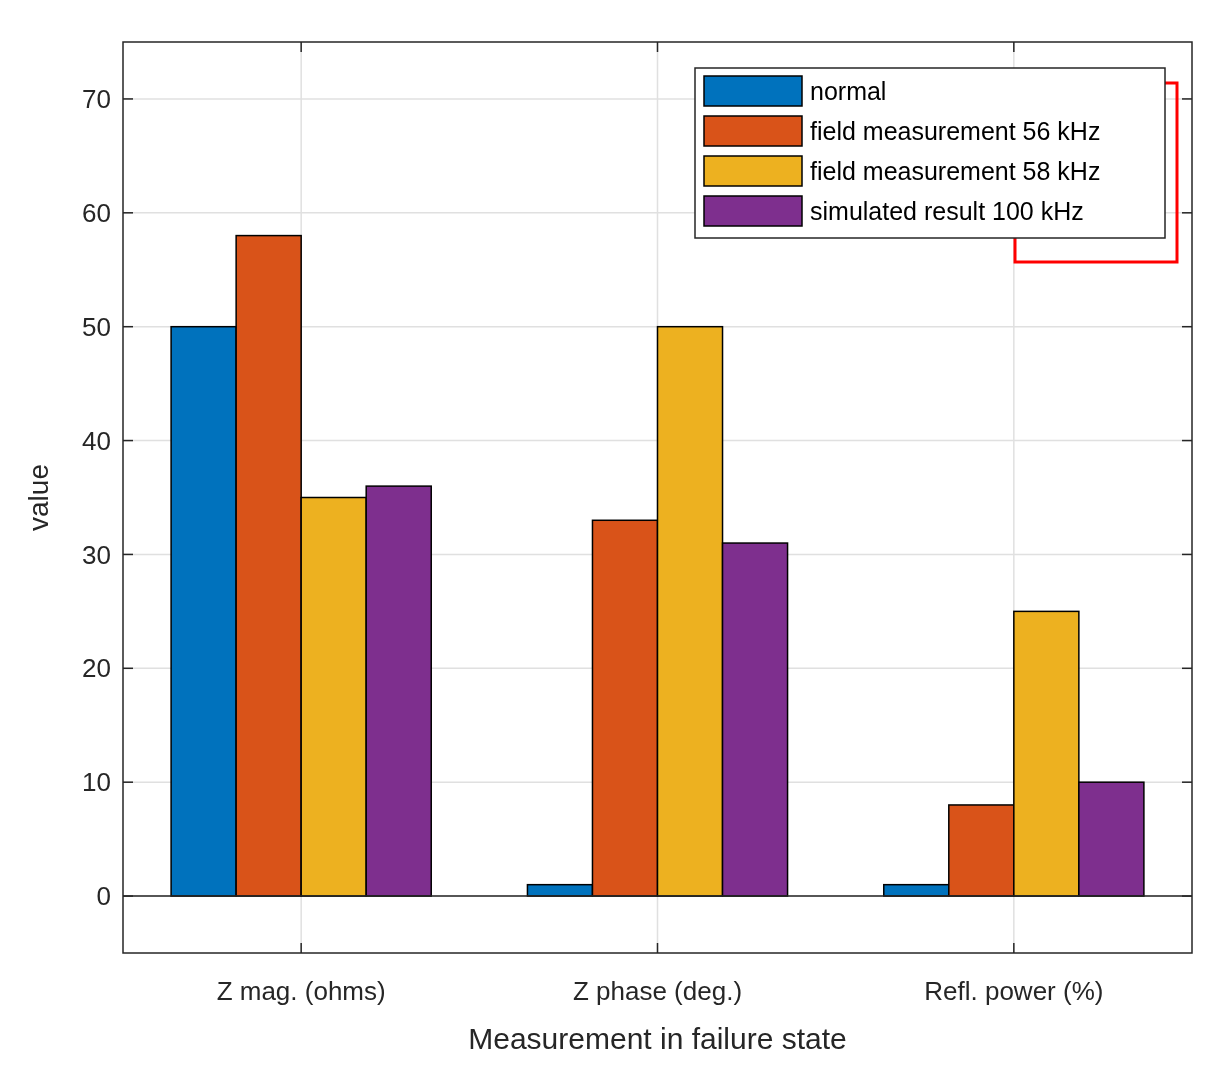  What do you see at coordinates (96, 326) in the screenshot?
I see `y-tick-label: 50` at bounding box center [96, 326].